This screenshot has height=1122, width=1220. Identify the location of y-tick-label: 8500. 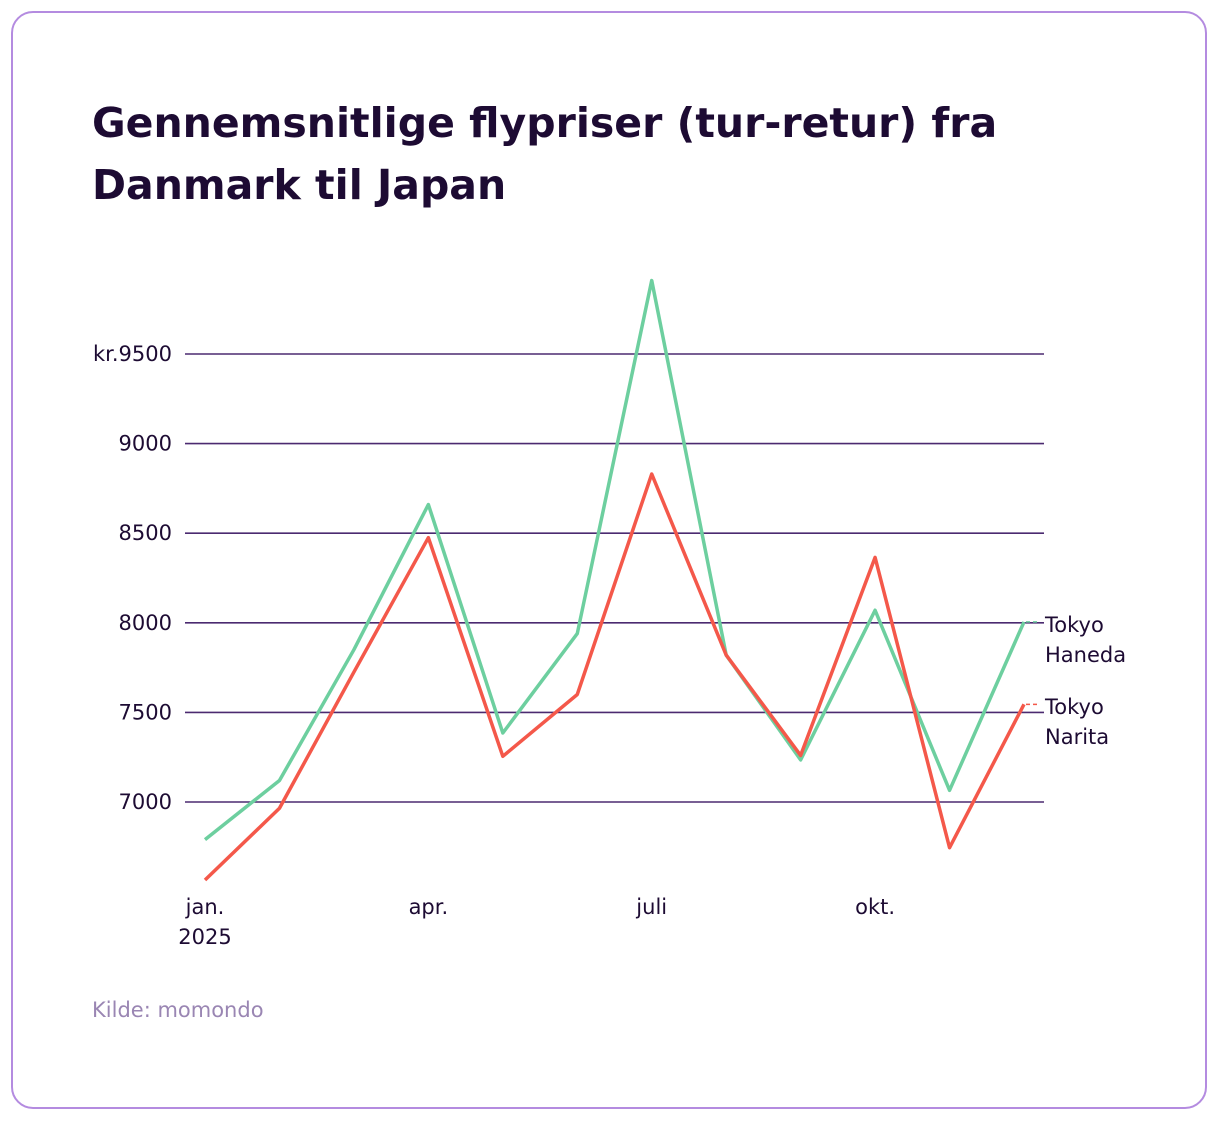
(145, 533).